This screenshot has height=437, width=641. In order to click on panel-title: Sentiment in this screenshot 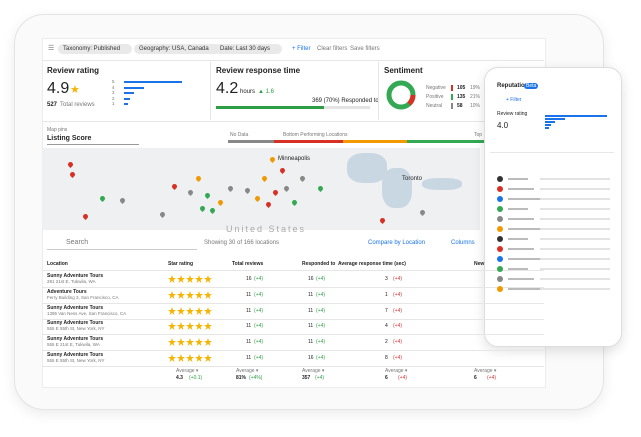, I will do `click(403, 70)`.